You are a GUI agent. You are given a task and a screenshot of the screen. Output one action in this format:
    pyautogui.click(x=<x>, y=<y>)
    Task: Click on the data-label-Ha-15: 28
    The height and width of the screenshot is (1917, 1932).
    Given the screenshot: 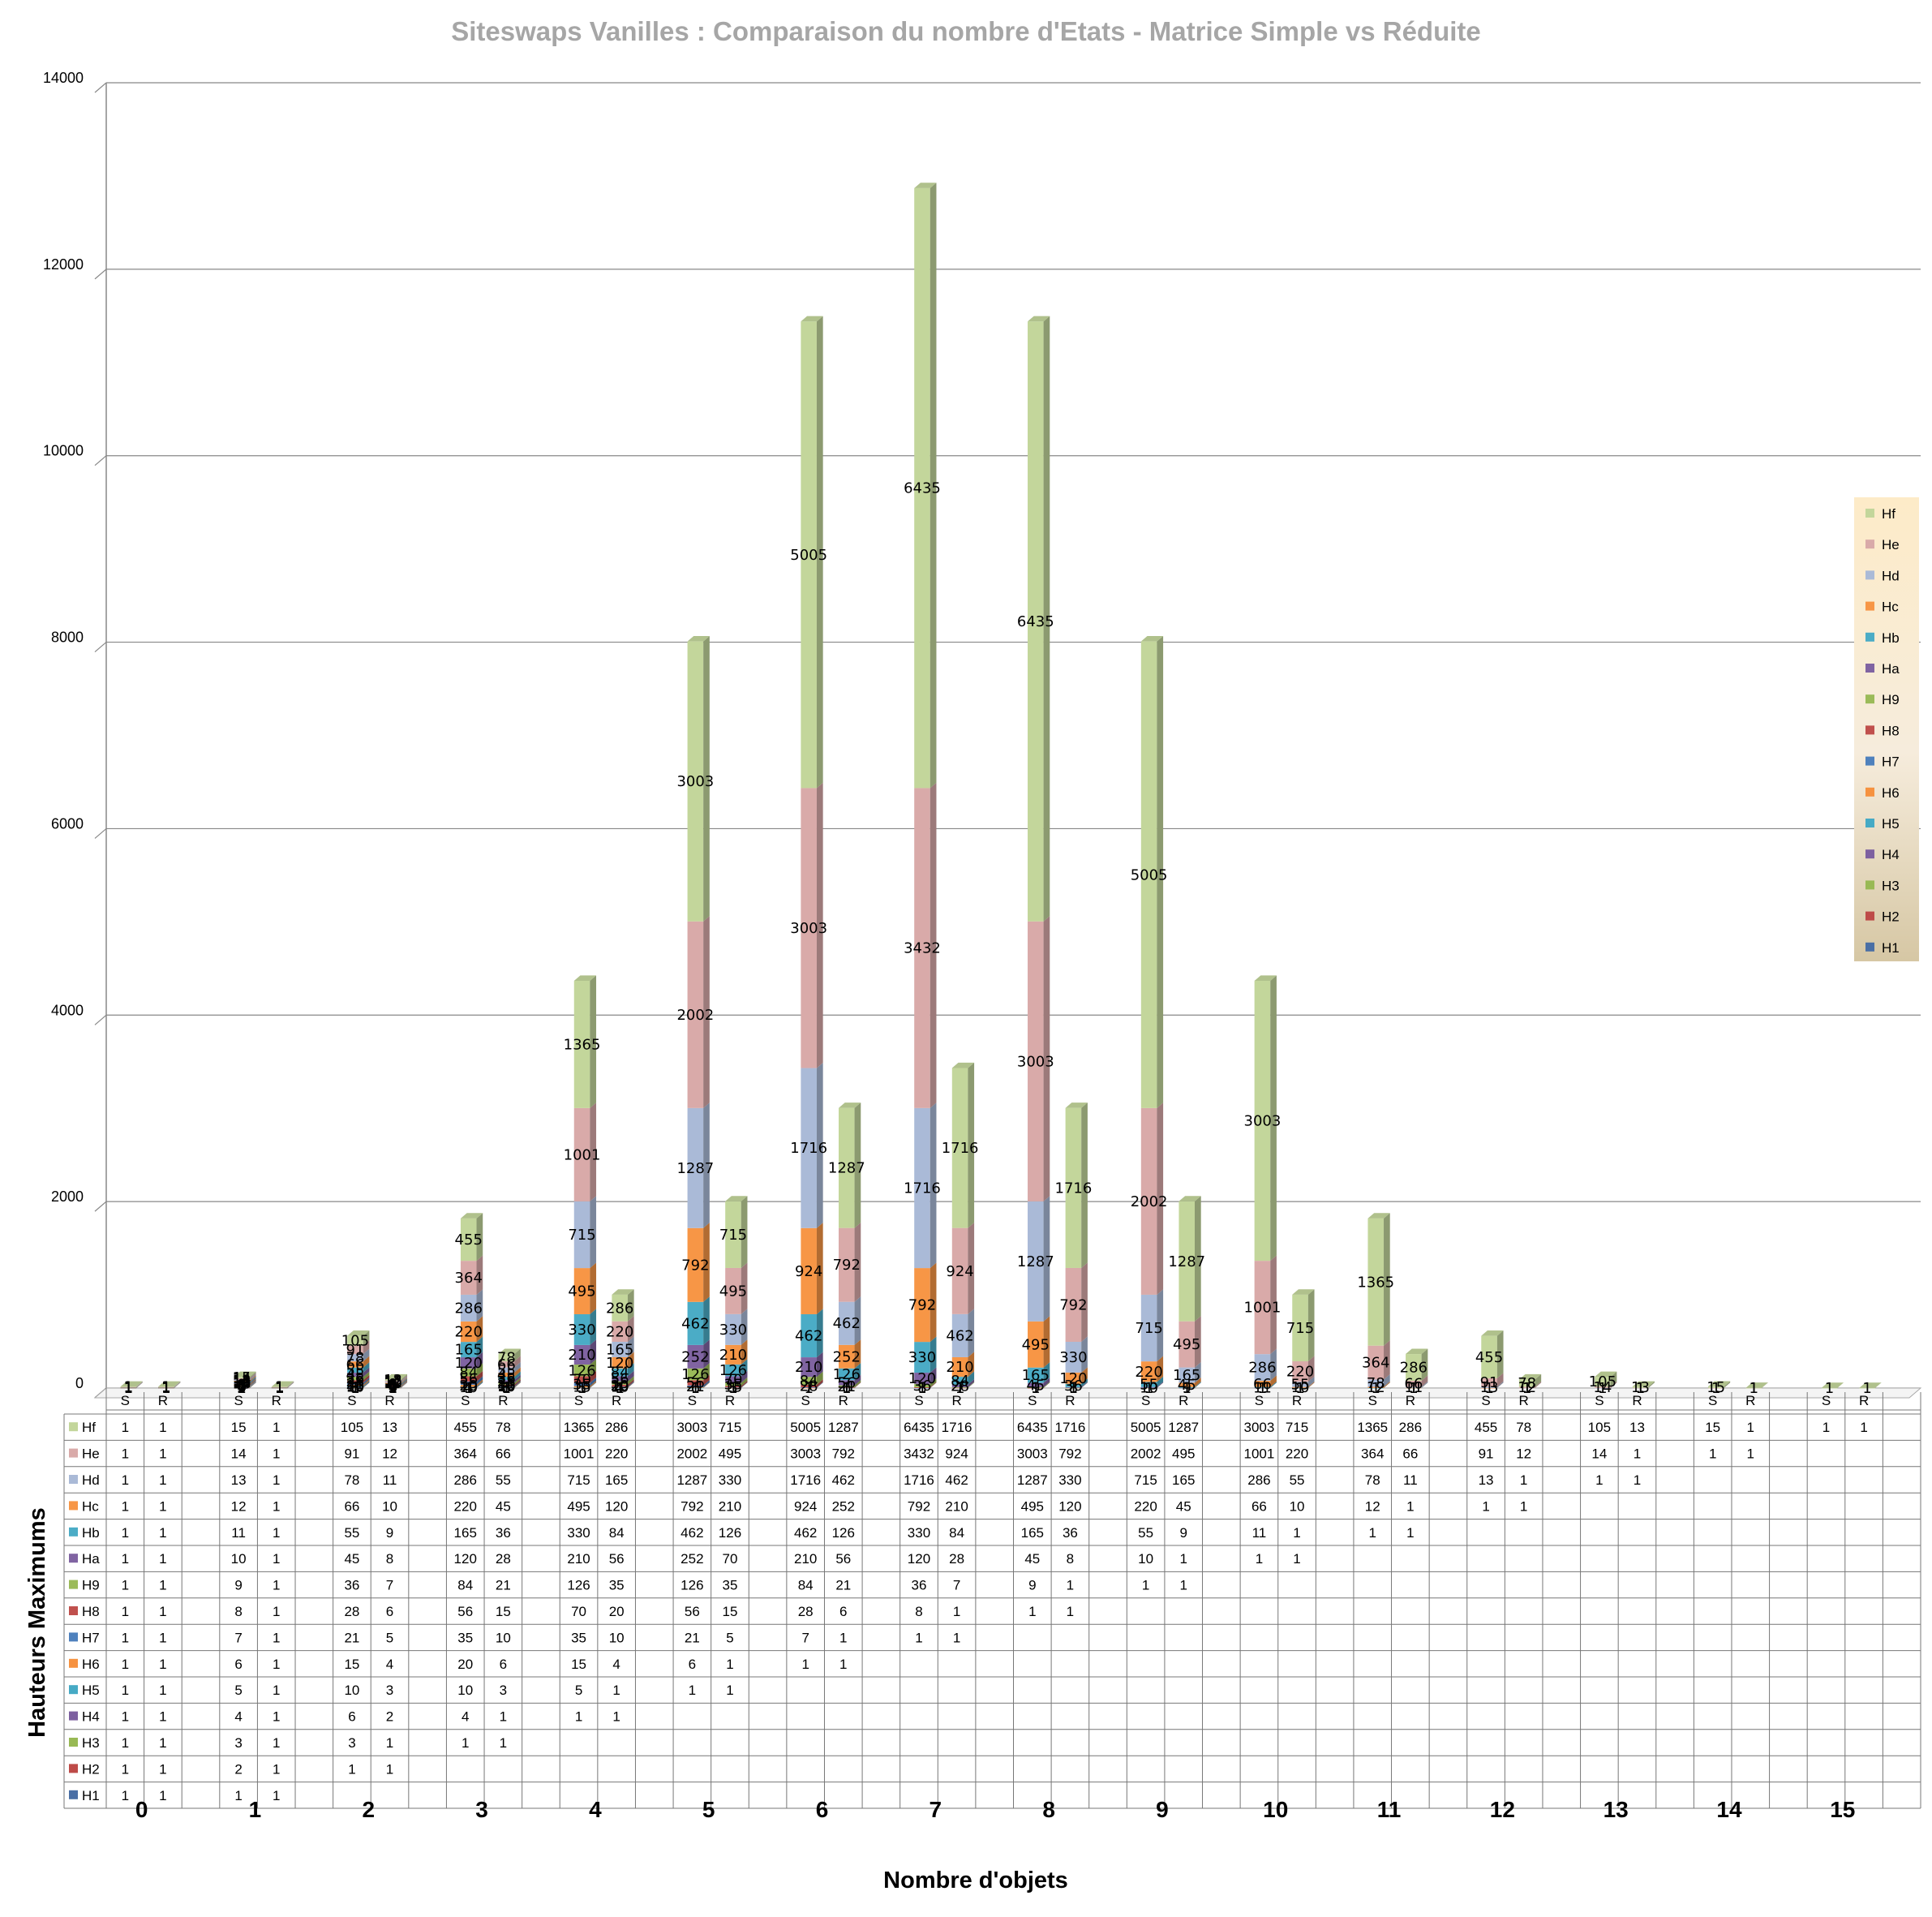 What is the action you would take?
    pyautogui.click(x=960, y=1386)
    